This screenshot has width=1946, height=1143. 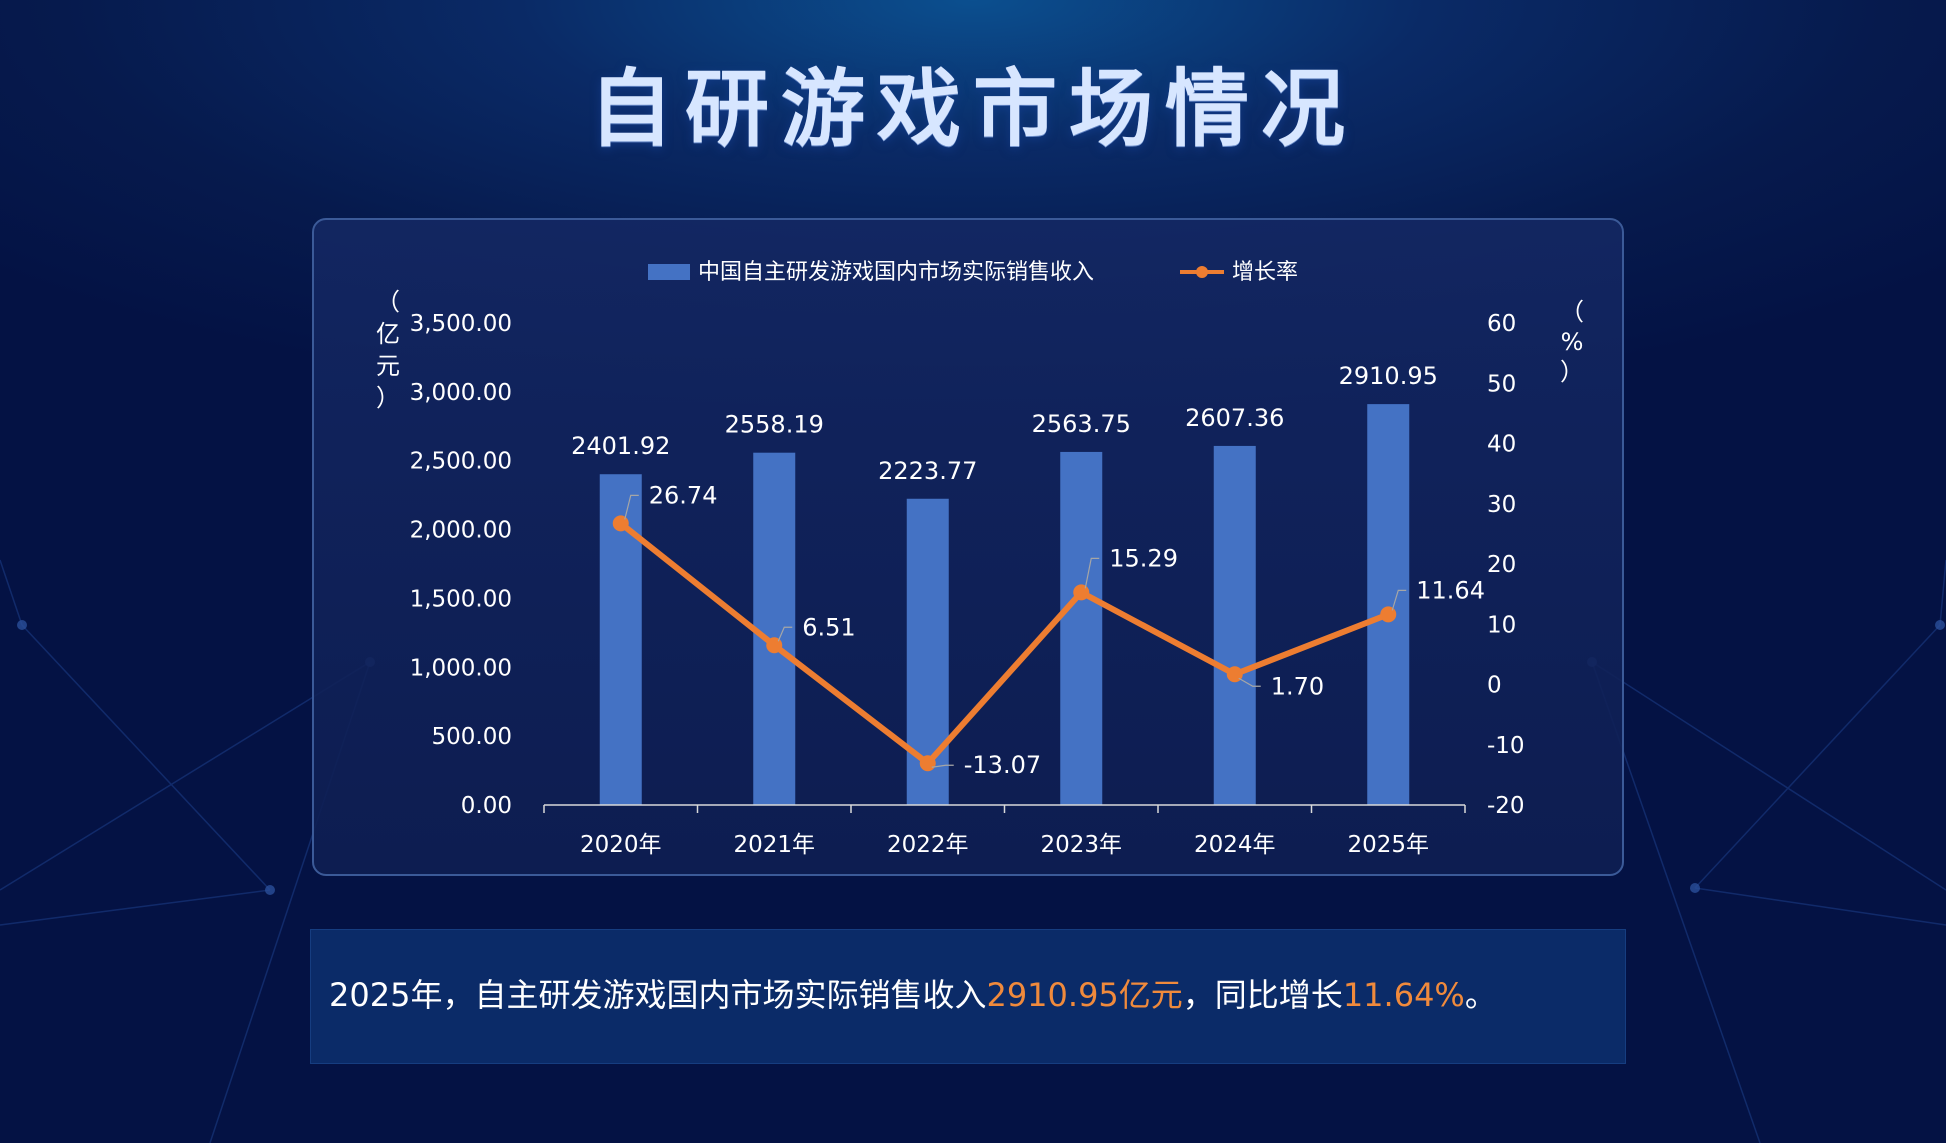 I want to click on summary-mid: ，同比增长, so click(x=1262, y=995).